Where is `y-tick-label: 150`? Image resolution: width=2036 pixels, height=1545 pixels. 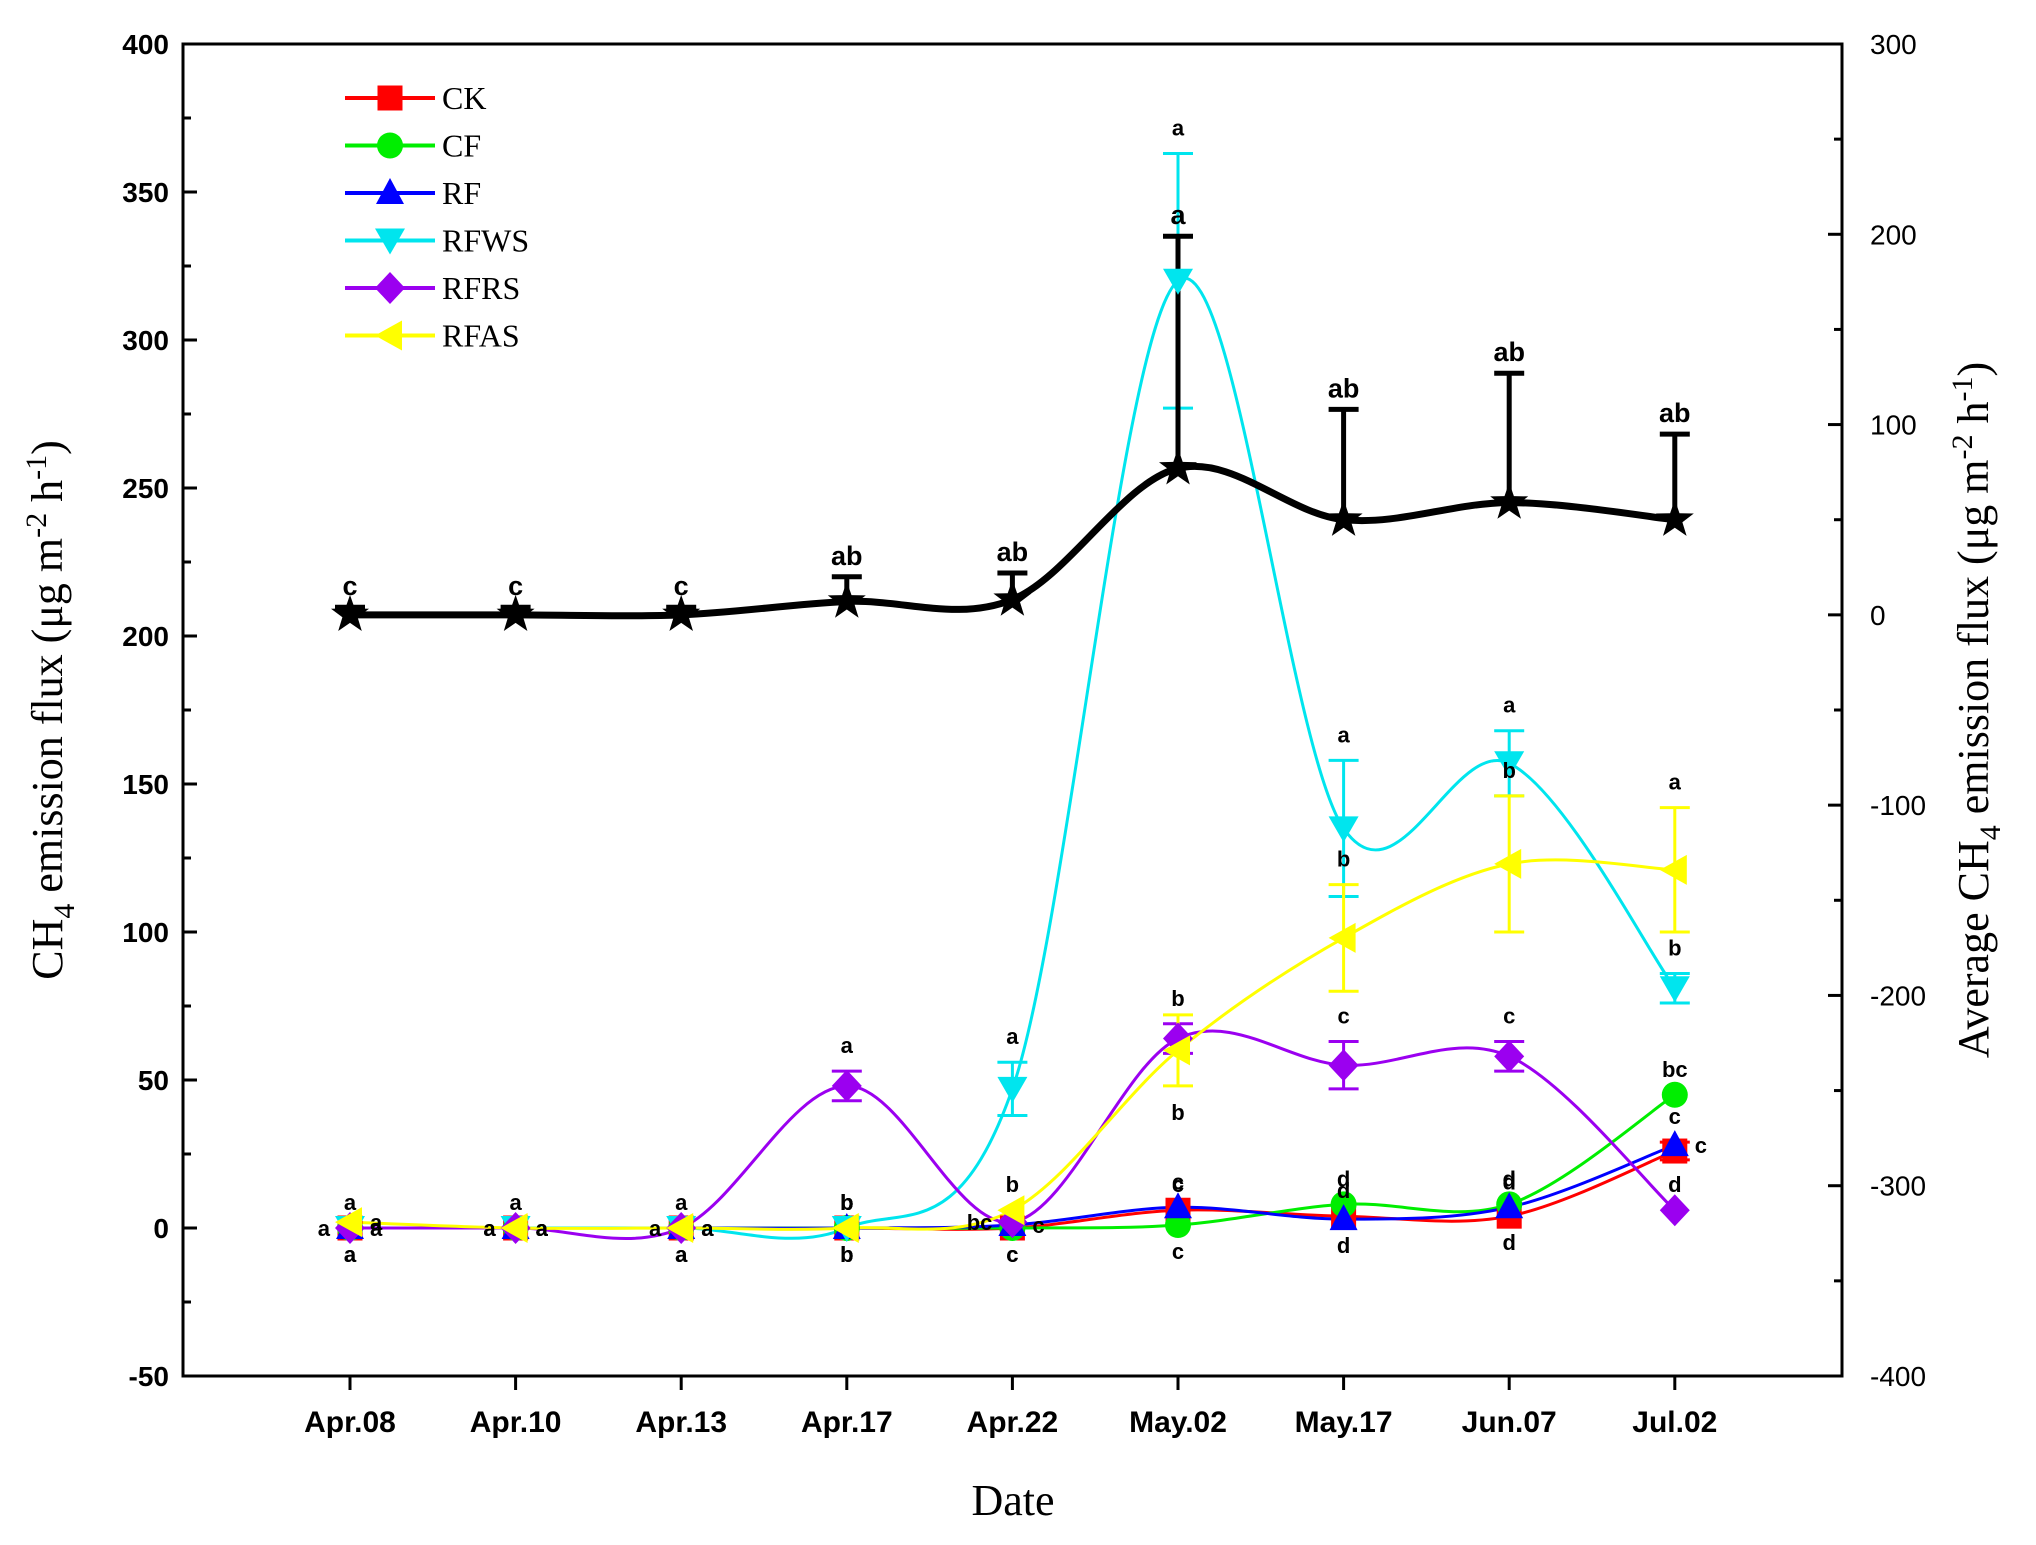
y-tick-label: 150 is located at coordinates (145, 784).